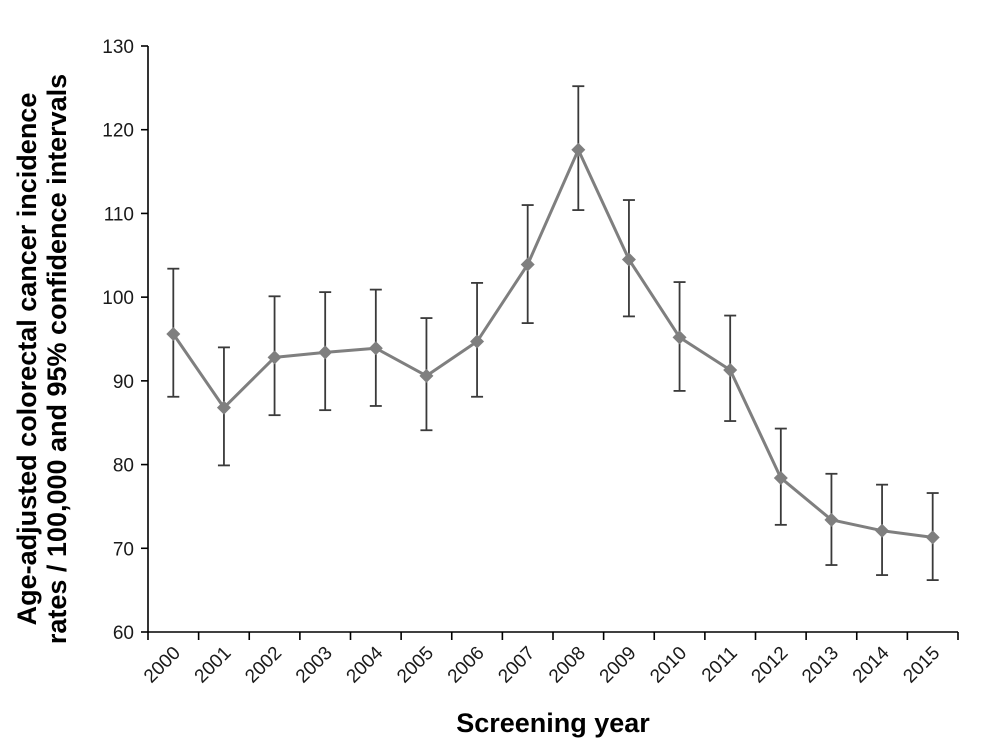 Image resolution: width=984 pixels, height=751 pixels. I want to click on x-tick-label: 2002, so click(263, 665).